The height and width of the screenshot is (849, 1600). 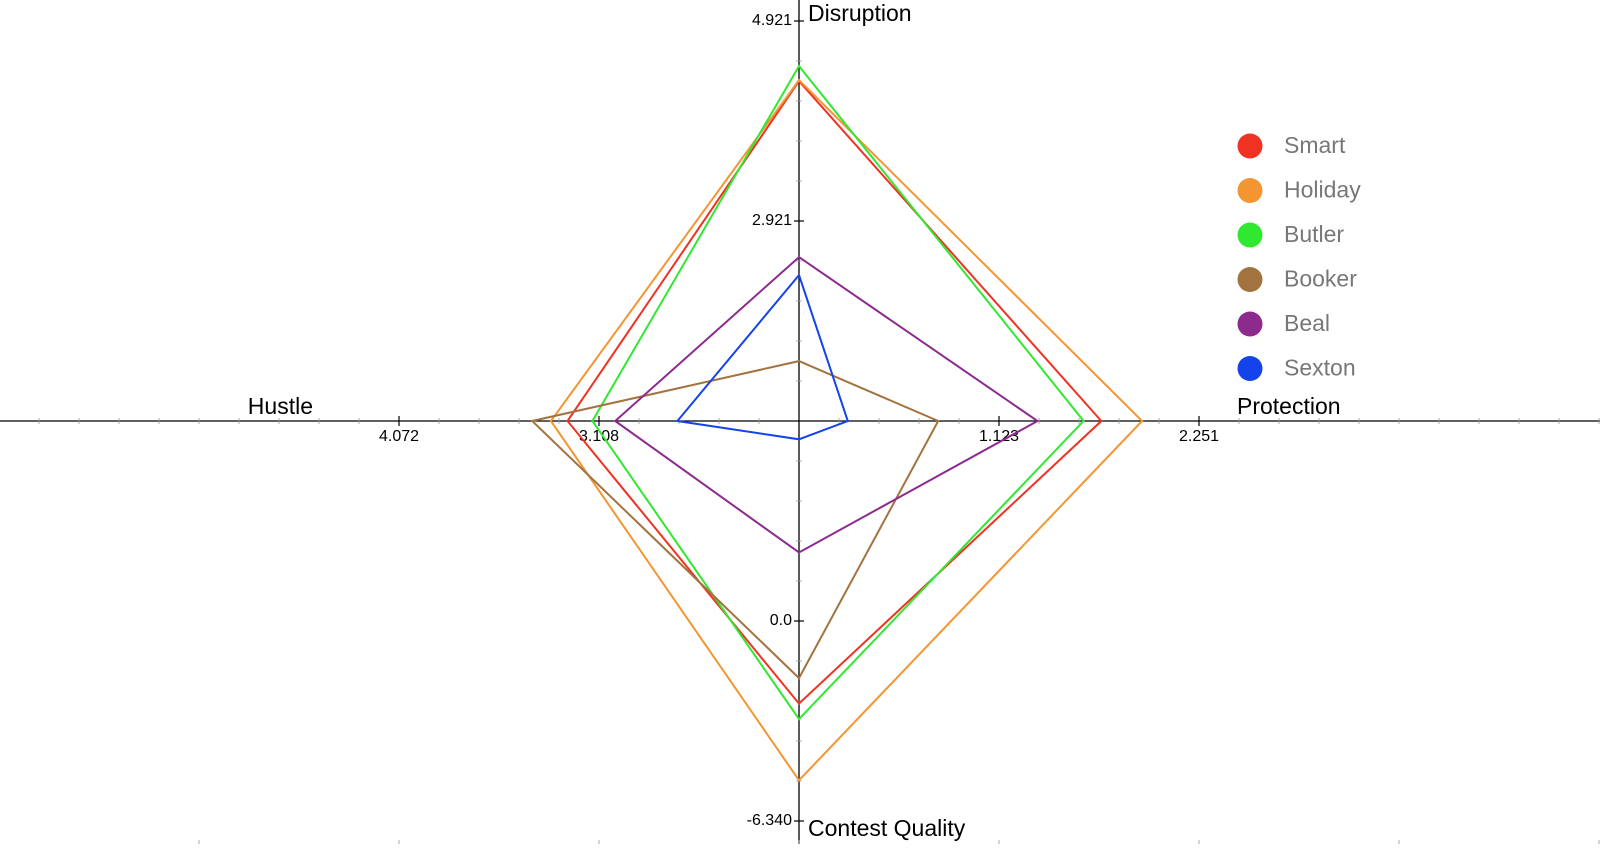 I want to click on tick-label: 4.072, so click(x=399, y=436).